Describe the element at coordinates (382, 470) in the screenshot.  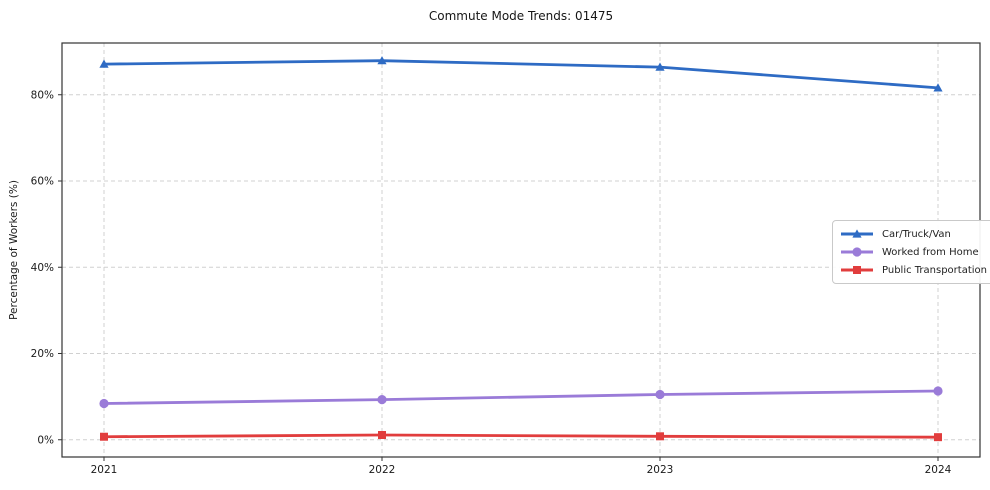
I see `x-tick-label: 2022` at that location.